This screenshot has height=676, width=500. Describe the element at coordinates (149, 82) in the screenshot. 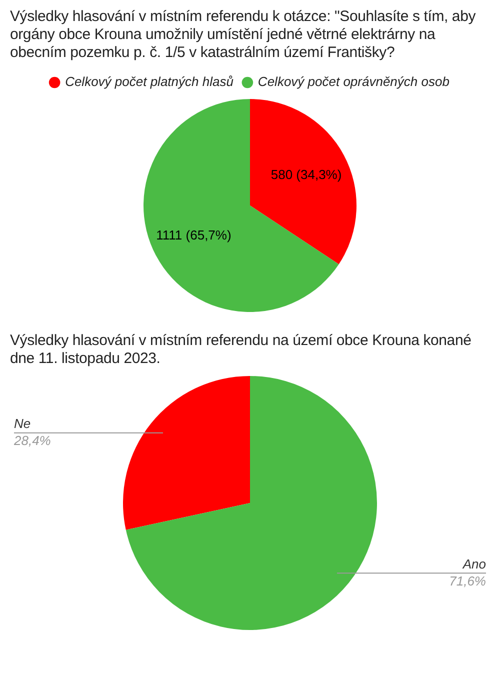

I see `legend-label: Celkový počet platných hlasů` at that location.